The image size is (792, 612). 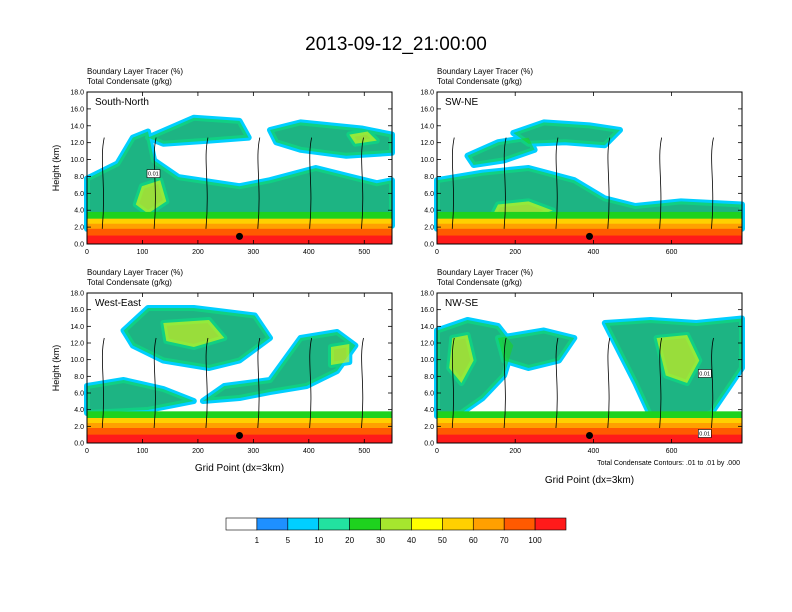 What do you see at coordinates (122, 102) in the screenshot?
I see `panel-label: South-North` at bounding box center [122, 102].